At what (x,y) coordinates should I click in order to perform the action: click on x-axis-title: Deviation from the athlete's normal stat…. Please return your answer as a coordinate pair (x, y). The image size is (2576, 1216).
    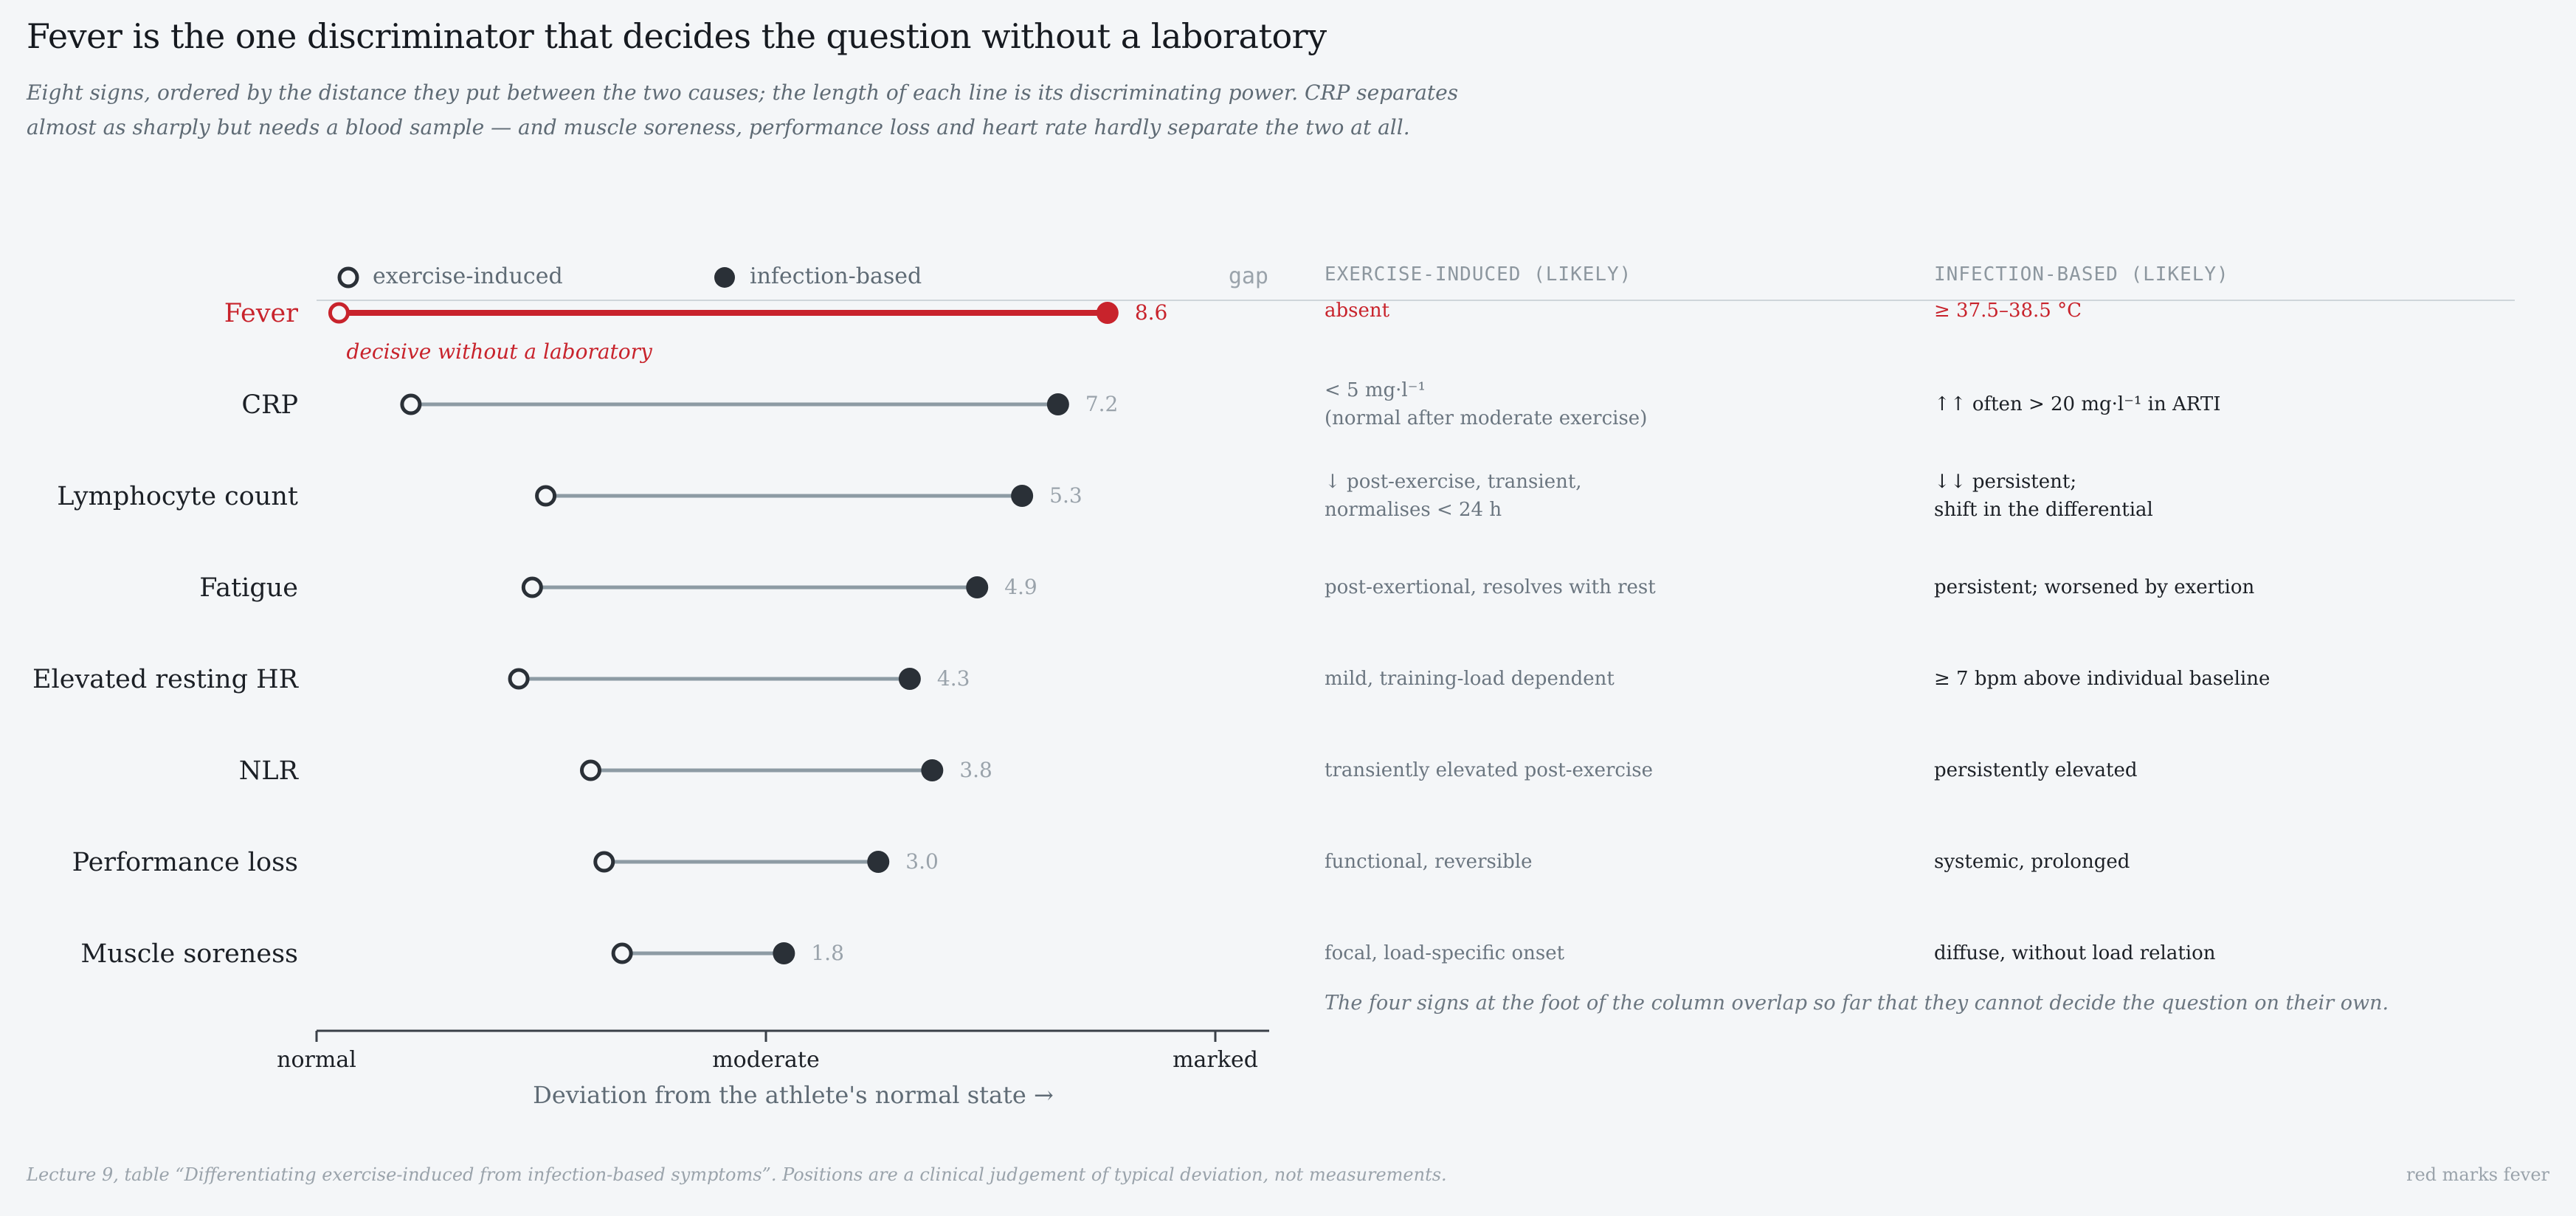
    Looking at the image, I should click on (794, 1095).